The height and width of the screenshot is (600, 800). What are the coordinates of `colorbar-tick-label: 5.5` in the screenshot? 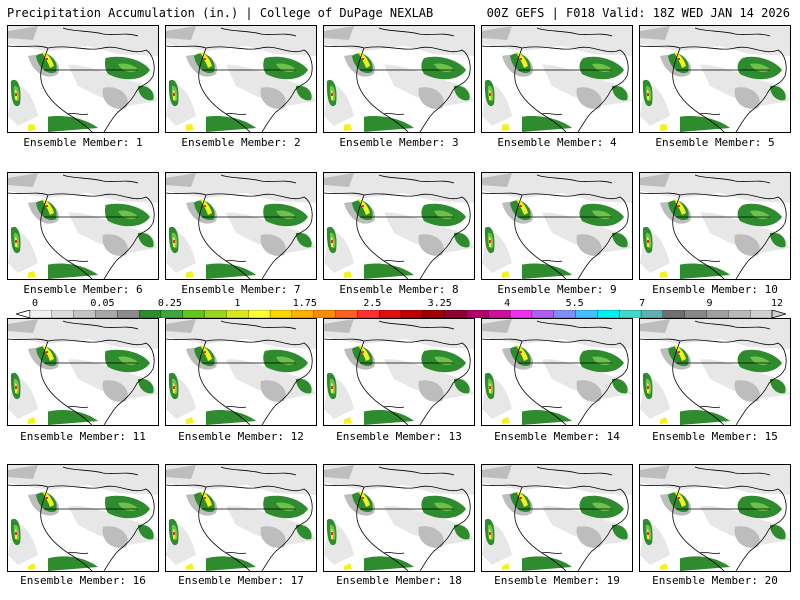 It's located at (574, 303).